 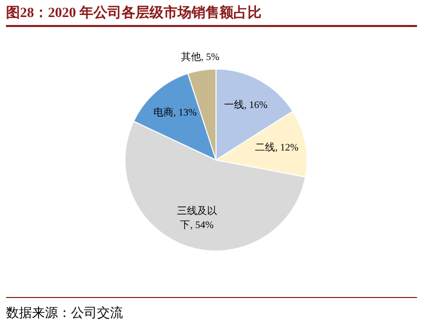 What do you see at coordinates (196, 218) in the screenshot?
I see `slice-label: 三线及以下, 54%` at bounding box center [196, 218].